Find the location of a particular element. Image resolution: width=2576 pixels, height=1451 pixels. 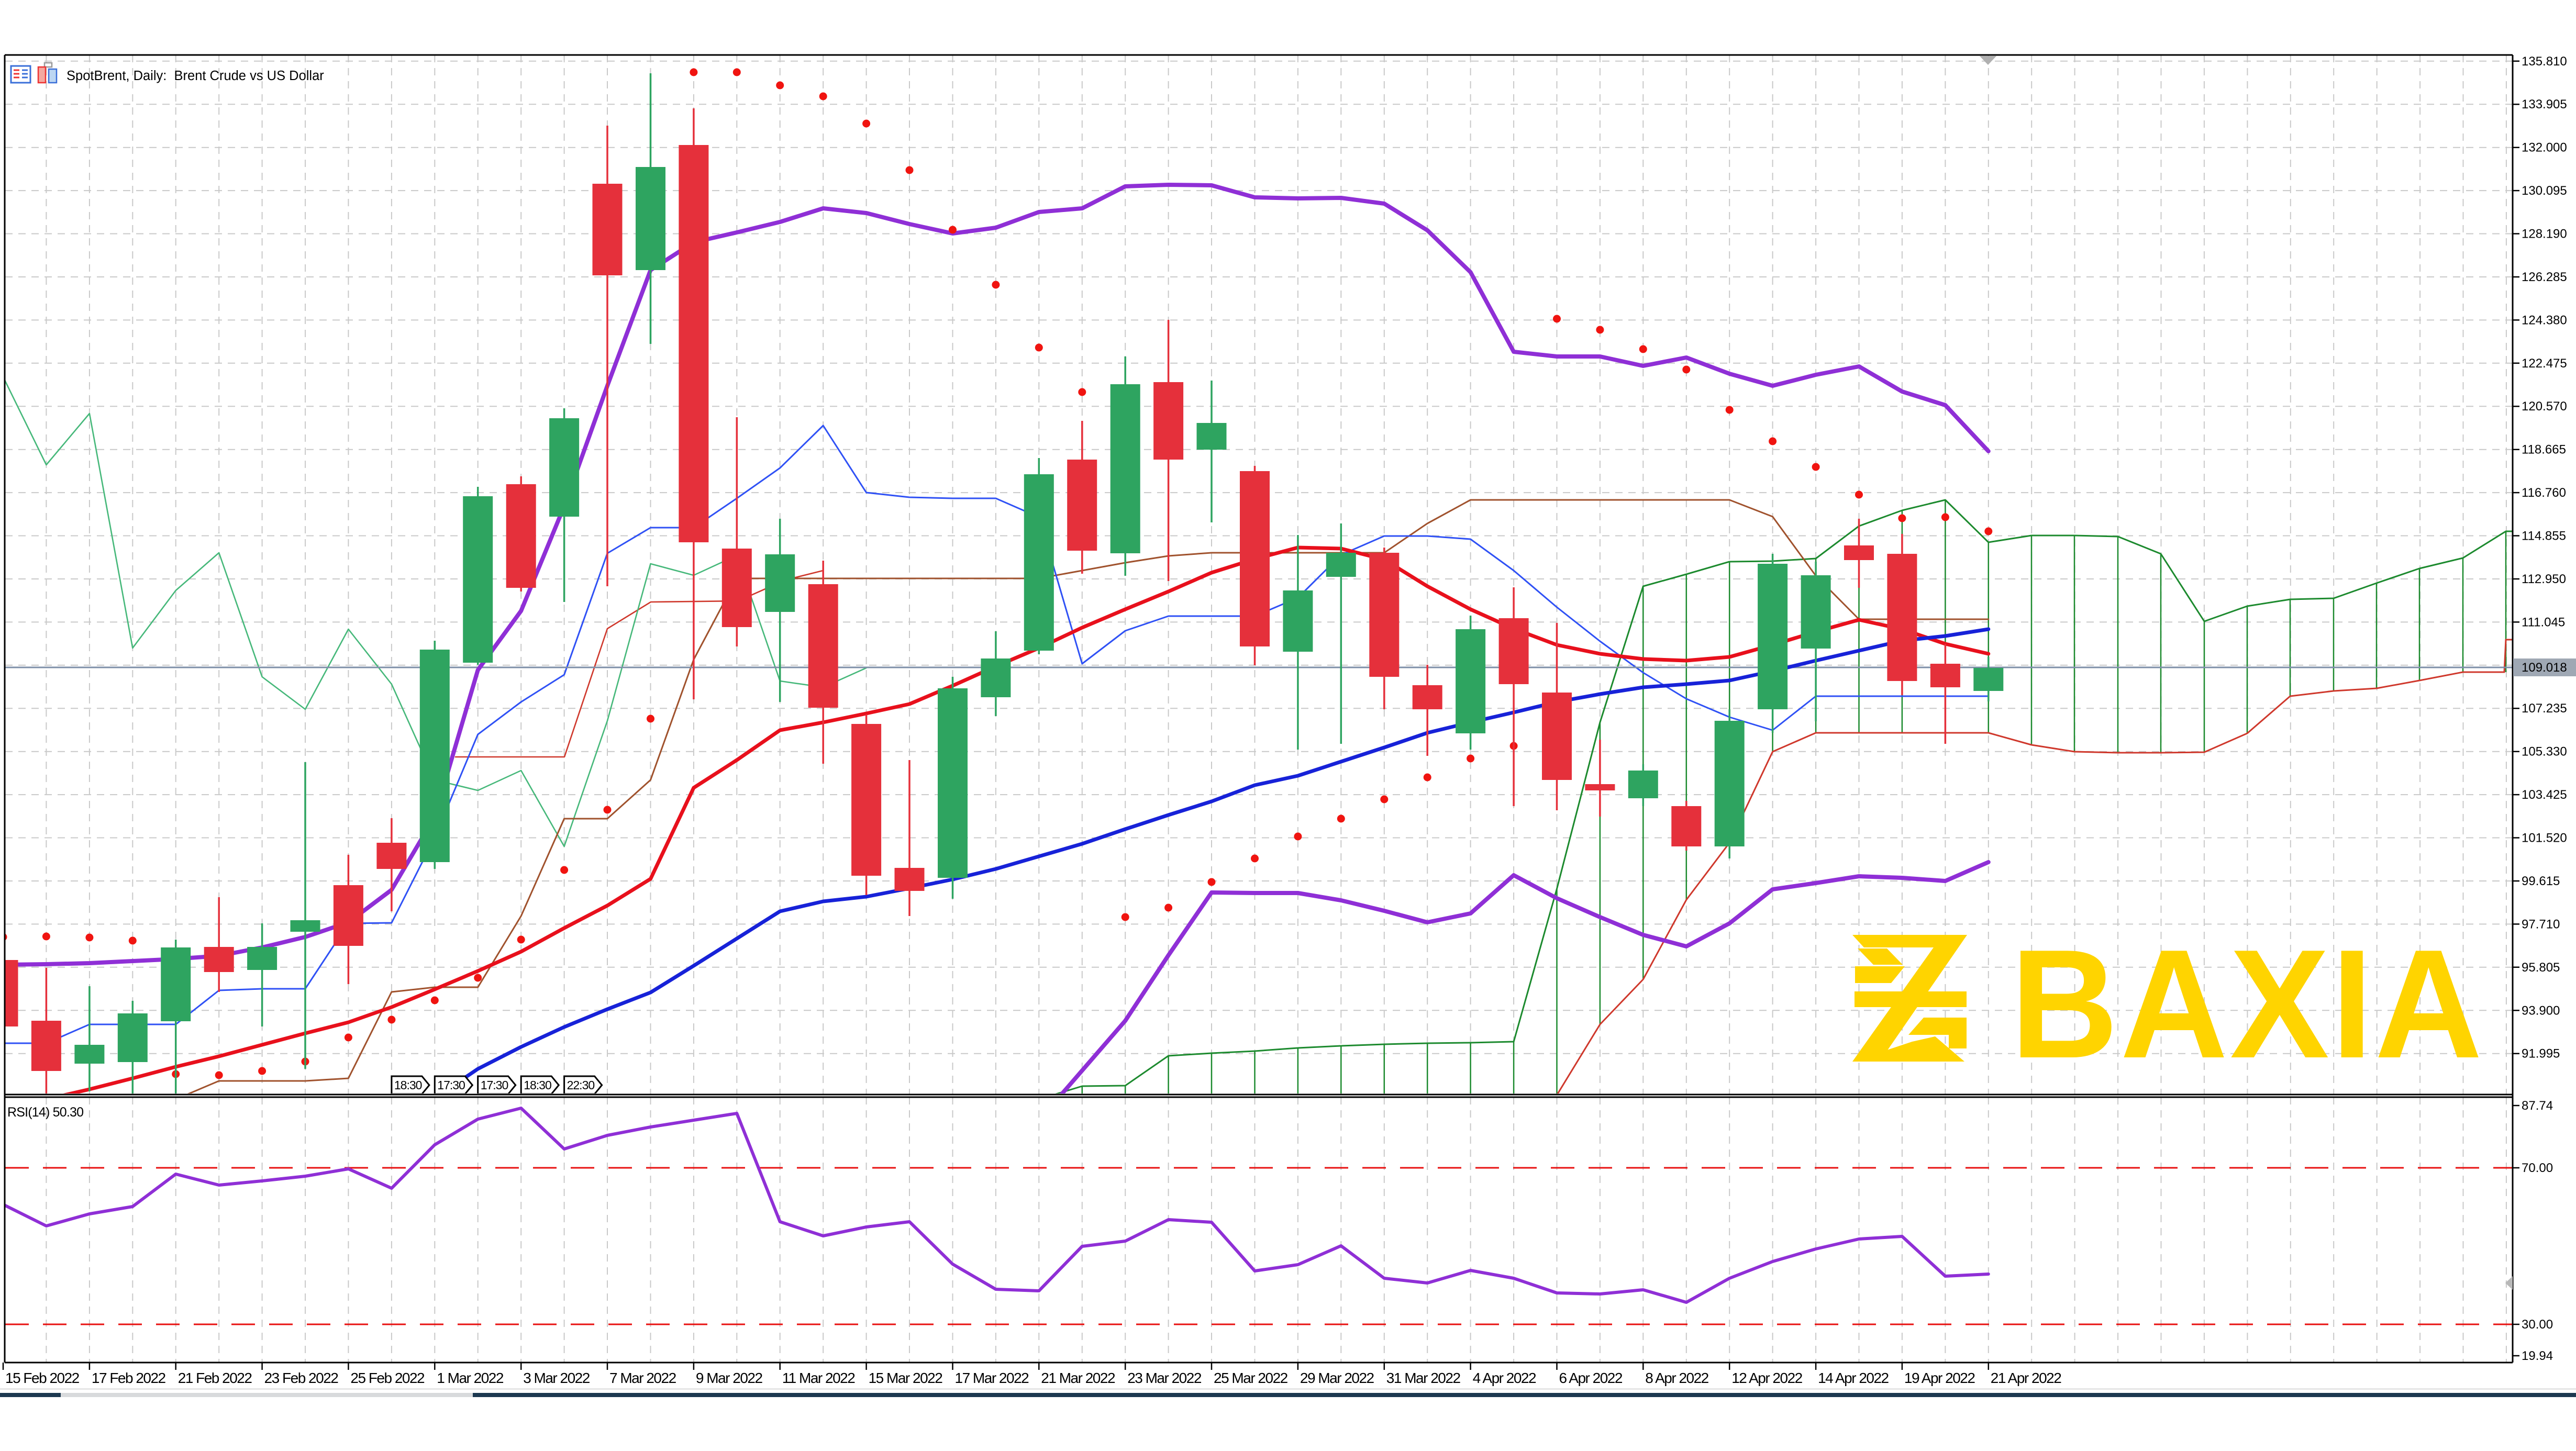

svg-text: 128.190 is located at coordinates (2544, 234).